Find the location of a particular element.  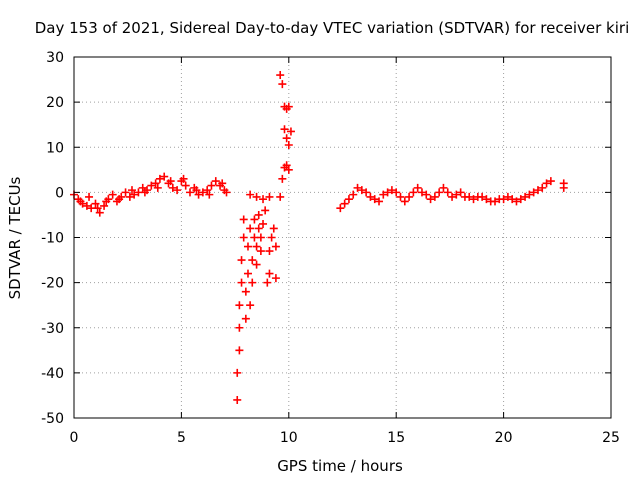

y-tick-label: 0 is located at coordinates (59, 193).